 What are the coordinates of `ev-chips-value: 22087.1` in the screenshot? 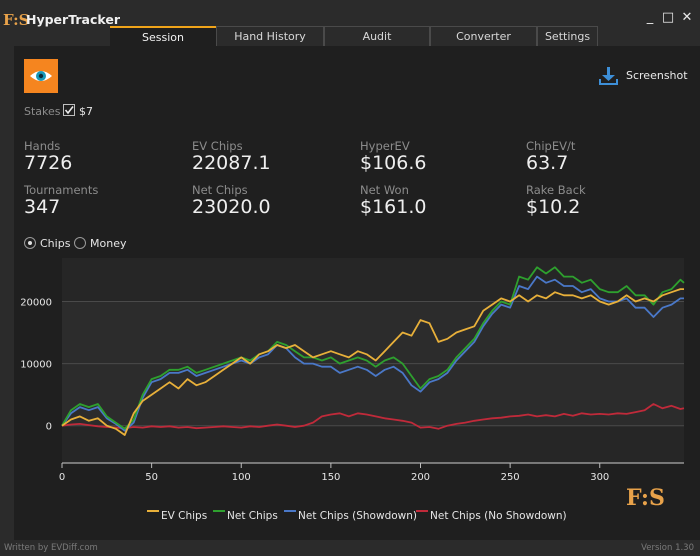 It's located at (231, 163).